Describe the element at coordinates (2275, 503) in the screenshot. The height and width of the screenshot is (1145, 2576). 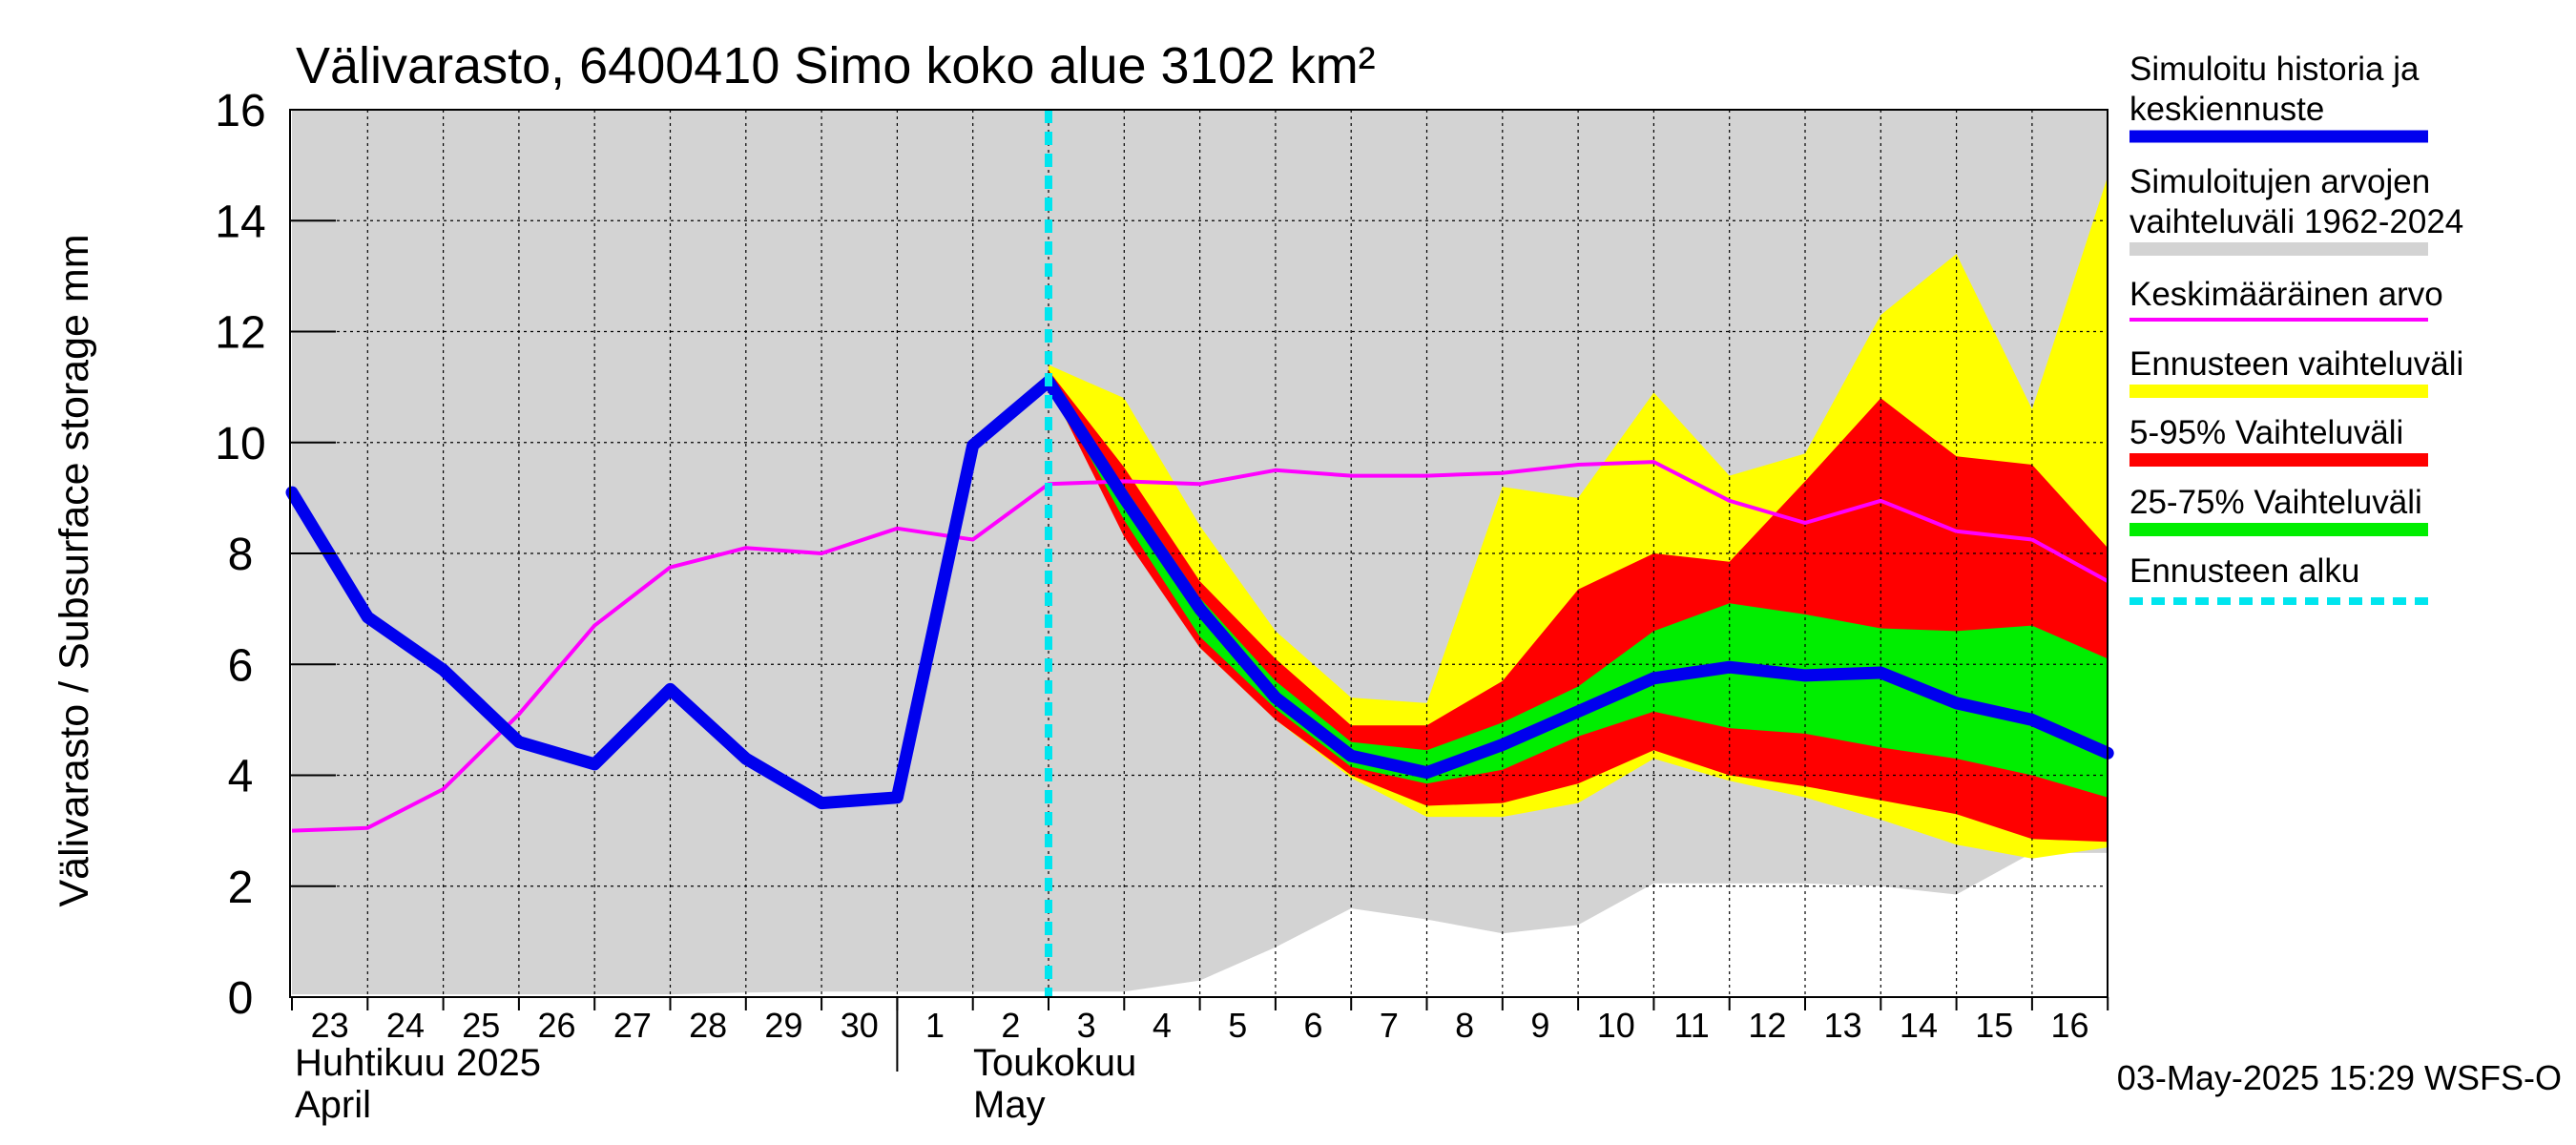
I see `legend-label: 25-75% Vaihteluväli` at that location.